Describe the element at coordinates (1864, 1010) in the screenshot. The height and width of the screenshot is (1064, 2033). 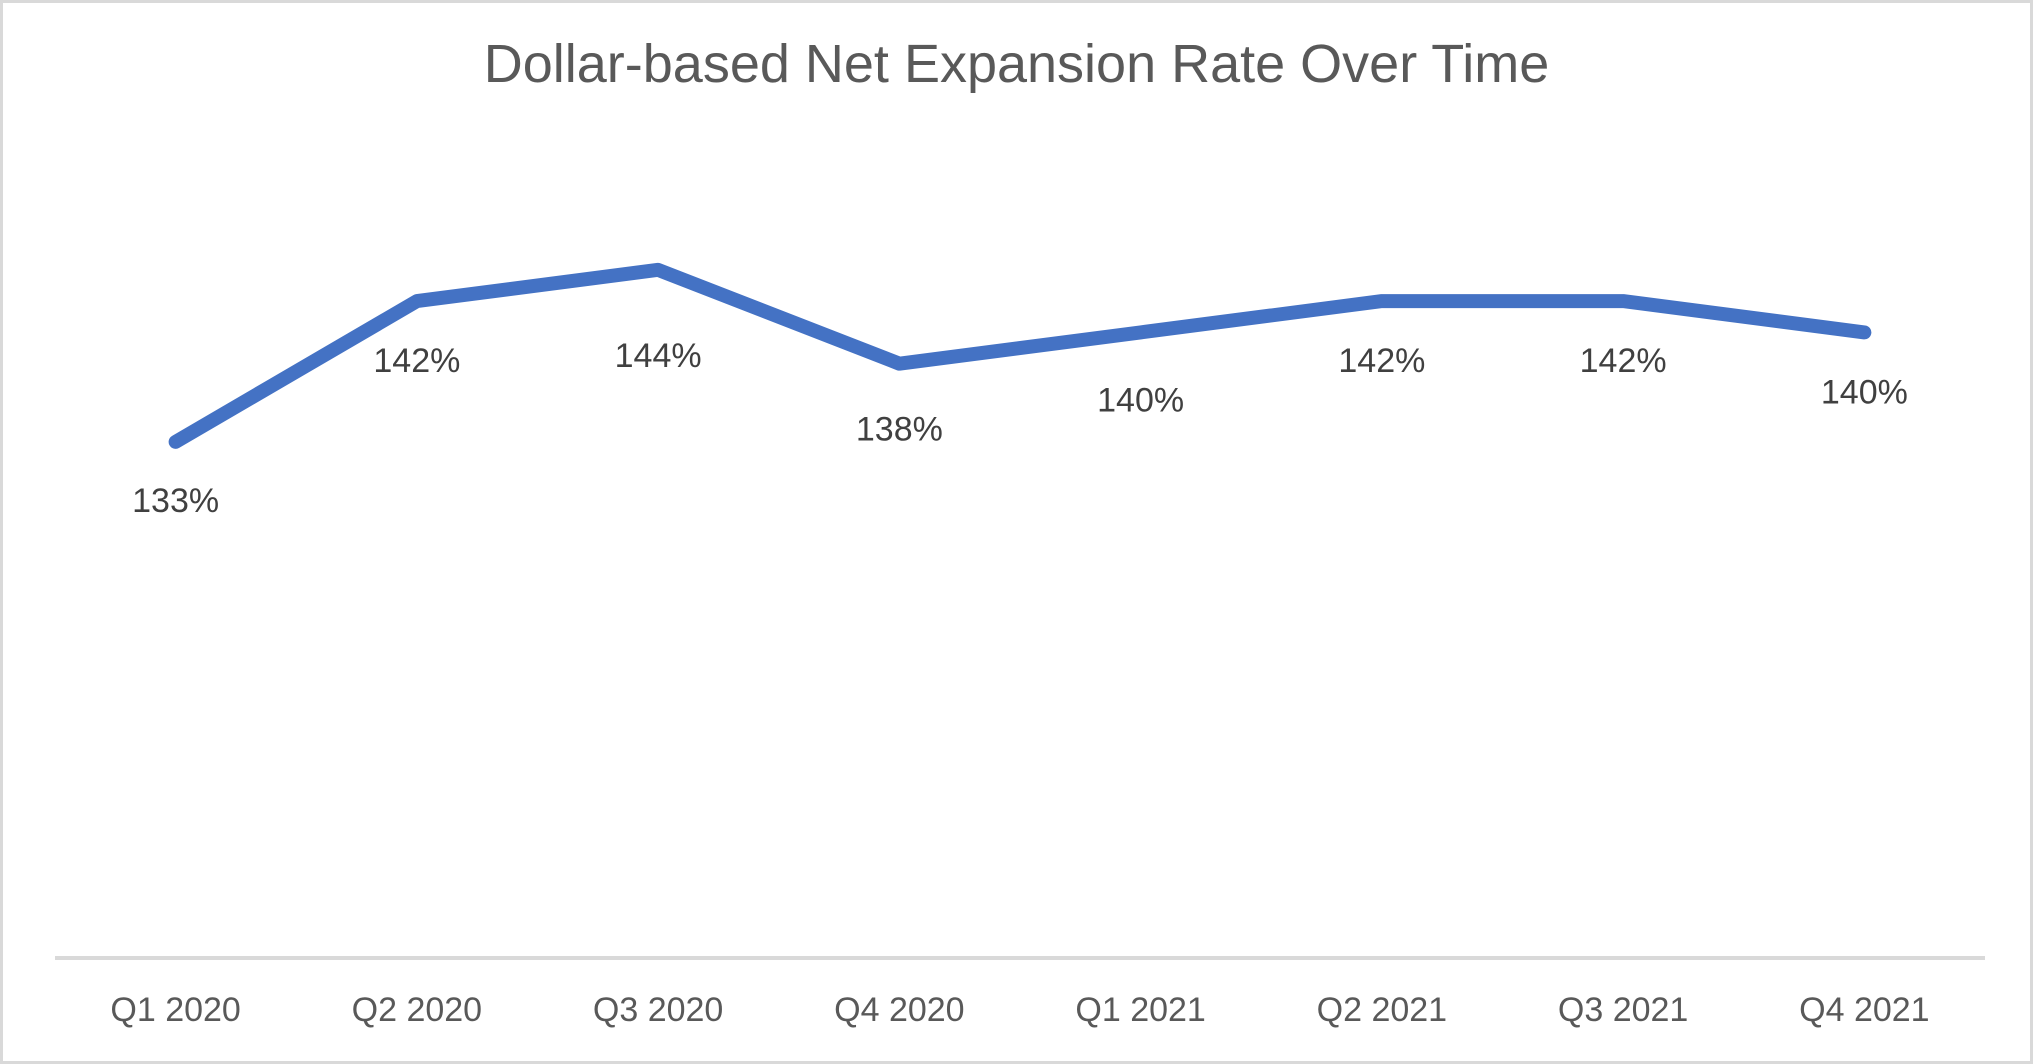
I see `x-axis-tick-label: Q4 2021` at that location.